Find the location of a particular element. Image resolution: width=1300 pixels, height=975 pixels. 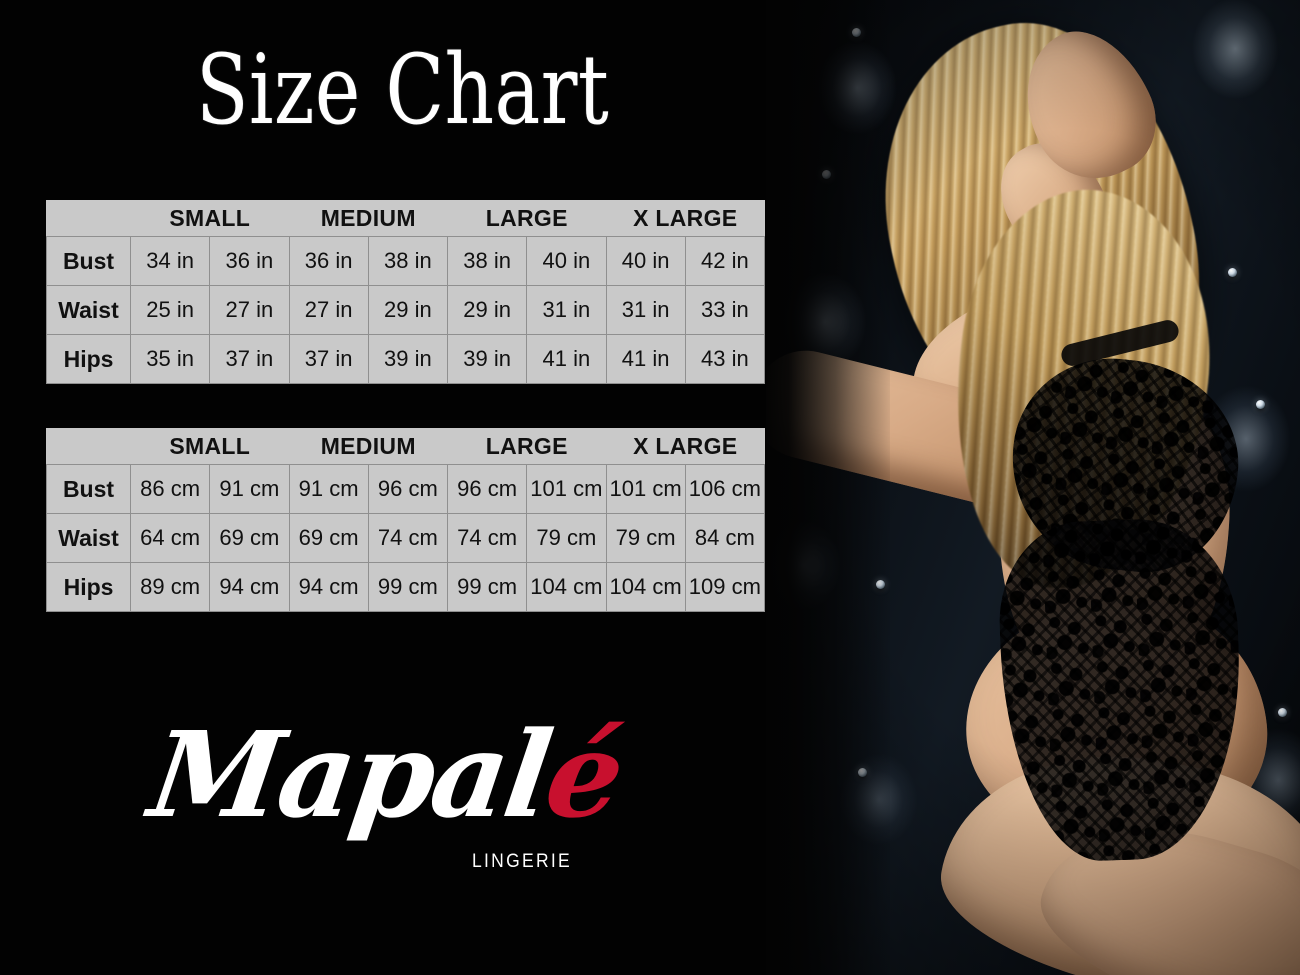

cell-bust-medium-max: 38 in is located at coordinates (408, 261).